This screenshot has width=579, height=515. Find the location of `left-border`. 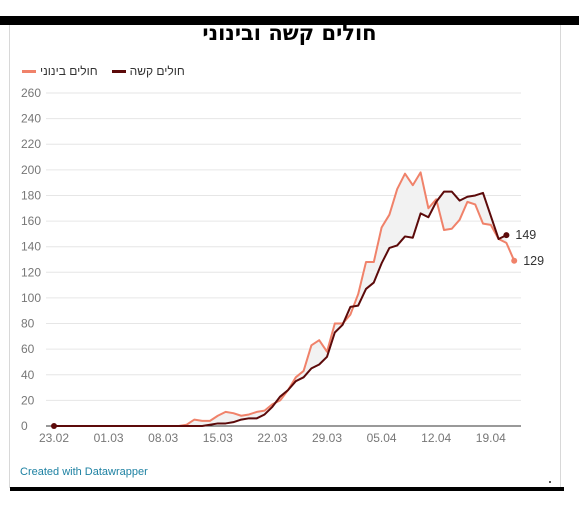

left-border is located at coordinates (9, 256).